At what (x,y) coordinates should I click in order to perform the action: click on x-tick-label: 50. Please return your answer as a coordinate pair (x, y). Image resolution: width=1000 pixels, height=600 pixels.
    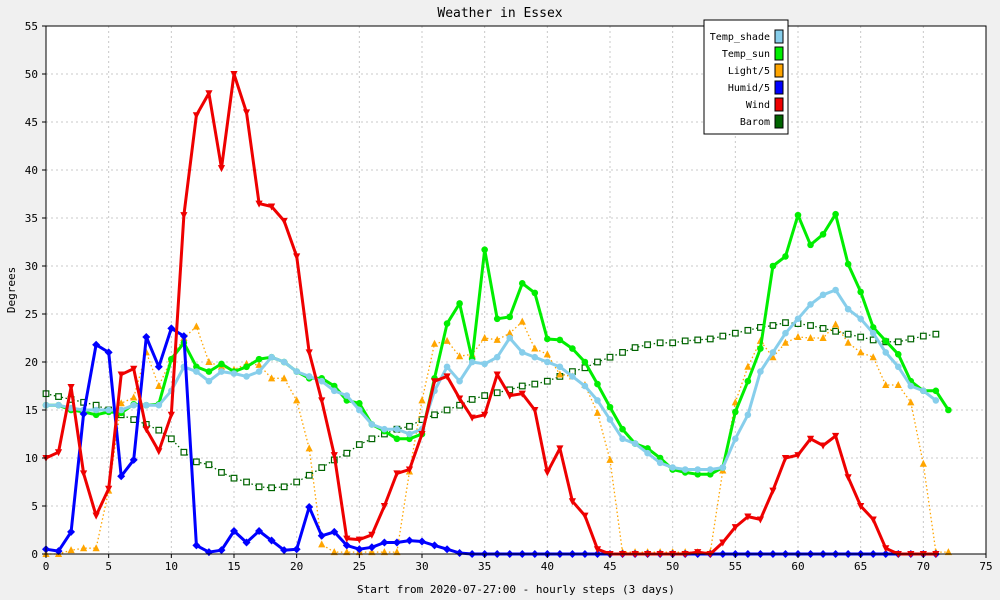
    Looking at the image, I should click on (672, 566).